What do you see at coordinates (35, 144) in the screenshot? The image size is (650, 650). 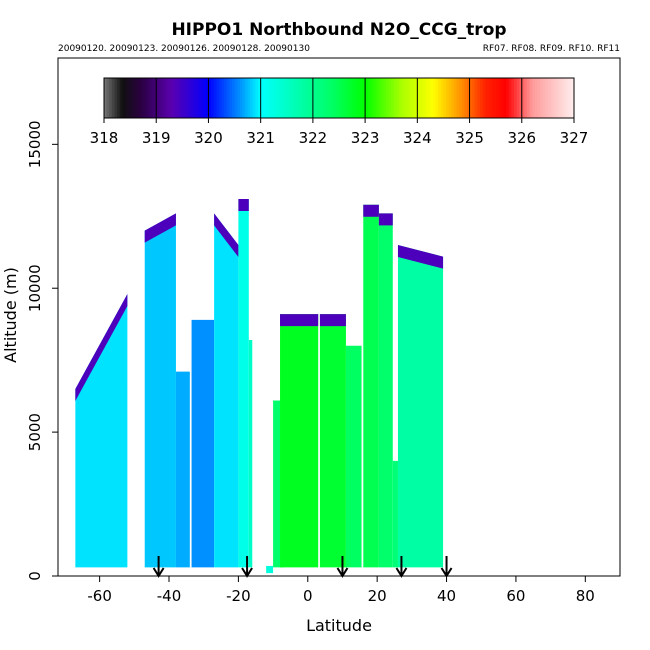 I see `y-tick-label: 15000` at bounding box center [35, 144].